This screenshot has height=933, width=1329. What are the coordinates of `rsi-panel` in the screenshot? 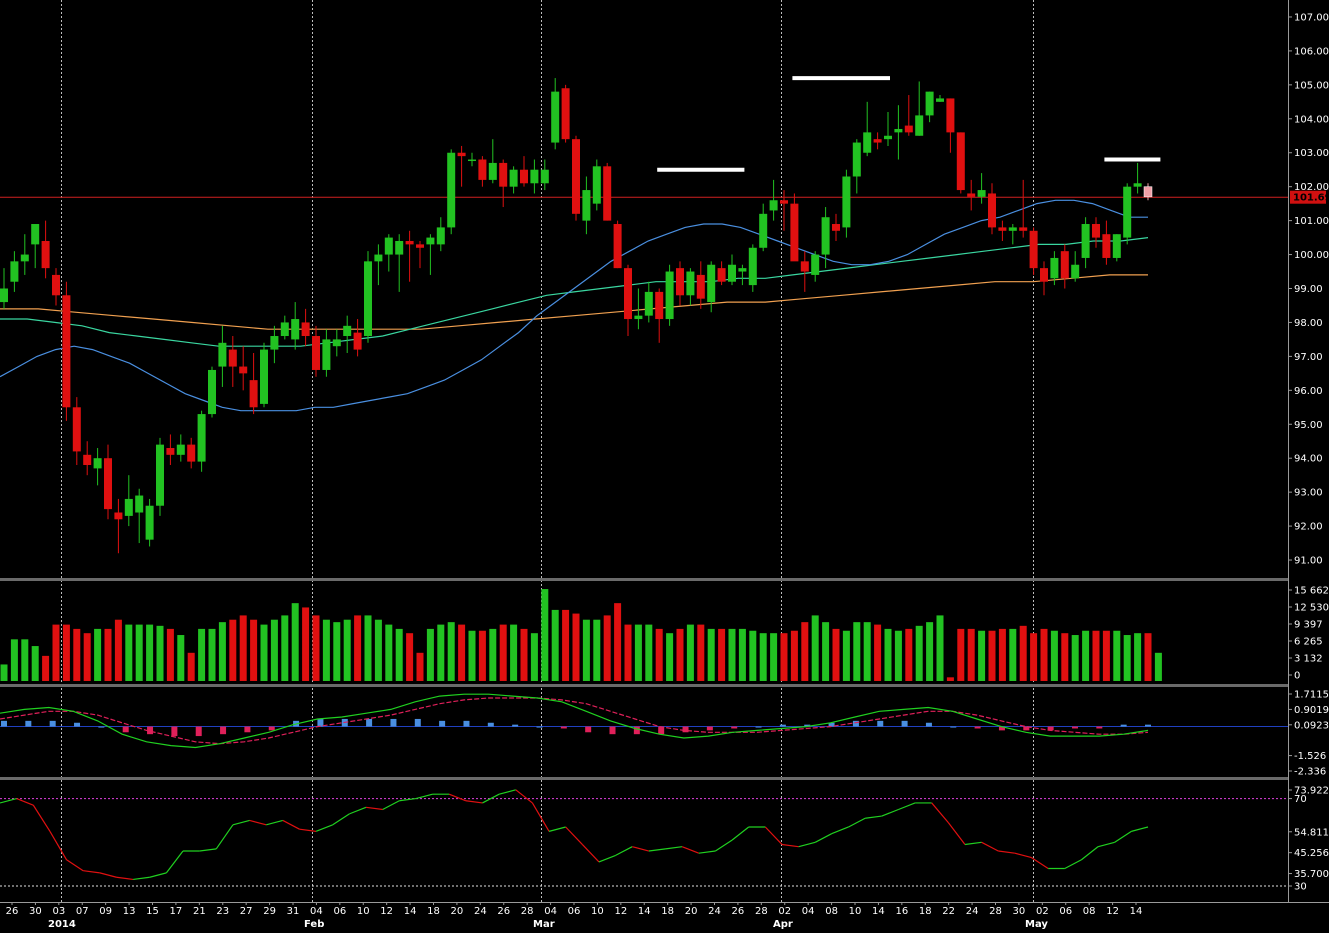 It's located at (644, 838).